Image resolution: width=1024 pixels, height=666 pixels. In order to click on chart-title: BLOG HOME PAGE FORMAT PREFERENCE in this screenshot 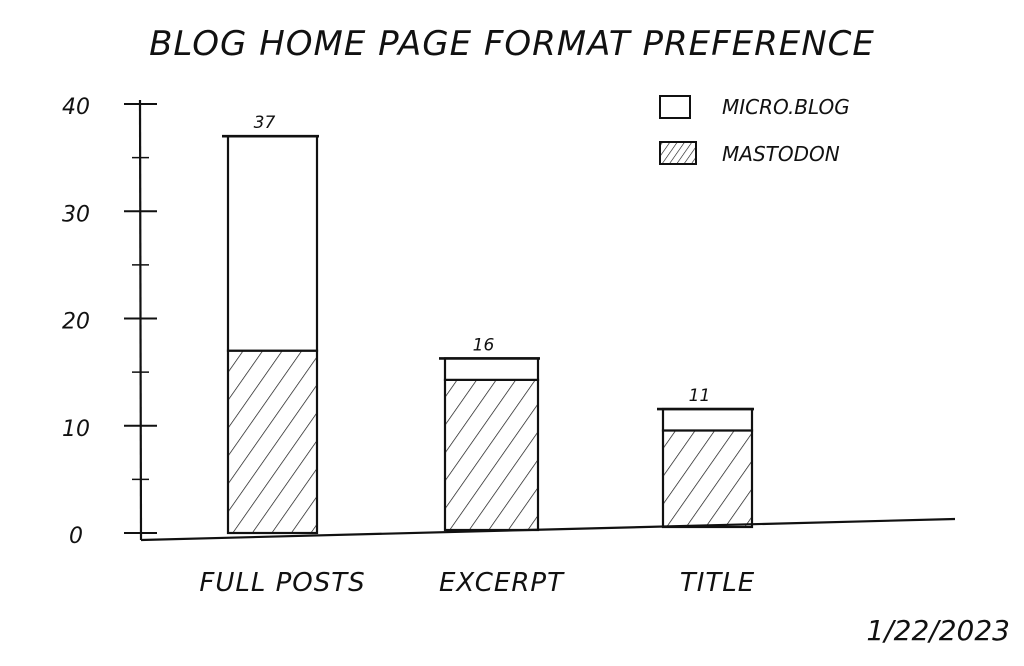, I will do `click(512, 44)`.